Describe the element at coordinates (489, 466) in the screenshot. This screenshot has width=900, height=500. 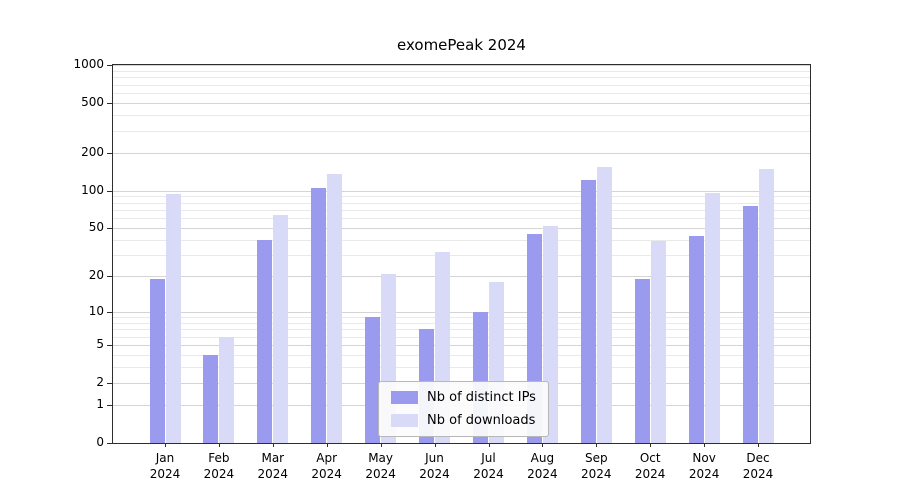
I see `x-tick-label: Jul 2024` at that location.